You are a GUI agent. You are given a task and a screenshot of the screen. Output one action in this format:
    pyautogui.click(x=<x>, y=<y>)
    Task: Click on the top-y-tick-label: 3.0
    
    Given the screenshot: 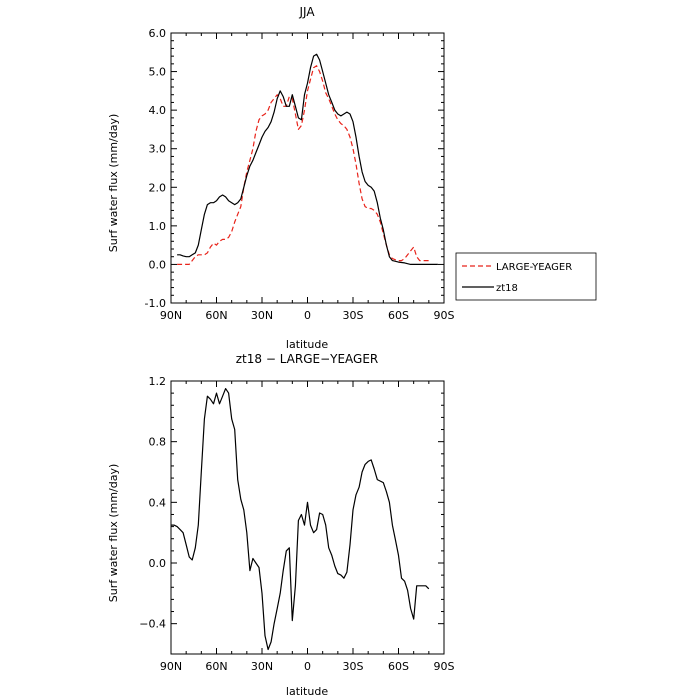 What is the action you would take?
    pyautogui.click(x=158, y=149)
    